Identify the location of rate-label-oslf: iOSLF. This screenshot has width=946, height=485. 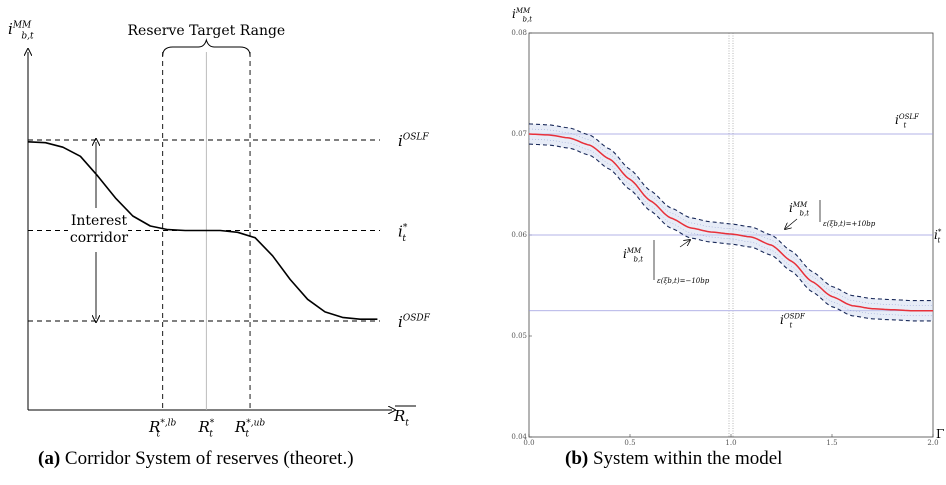
(413, 141).